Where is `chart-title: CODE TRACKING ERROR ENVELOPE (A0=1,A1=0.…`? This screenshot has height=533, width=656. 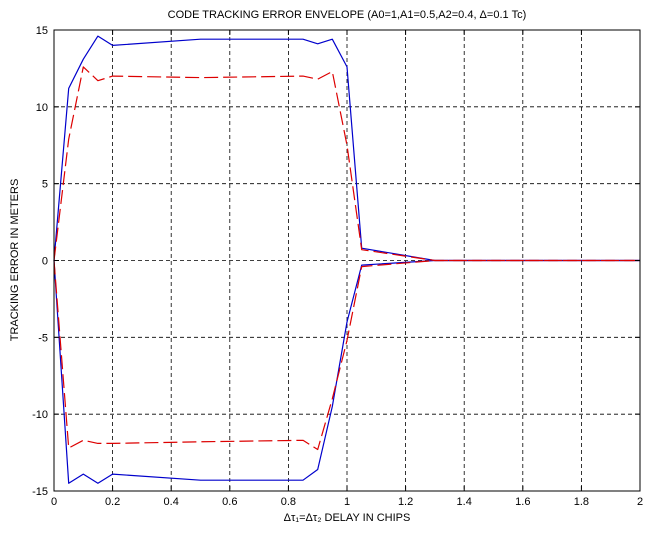
chart-title: CODE TRACKING ERROR ENVELOPE (A0=1,A1=0.… is located at coordinates (347, 15).